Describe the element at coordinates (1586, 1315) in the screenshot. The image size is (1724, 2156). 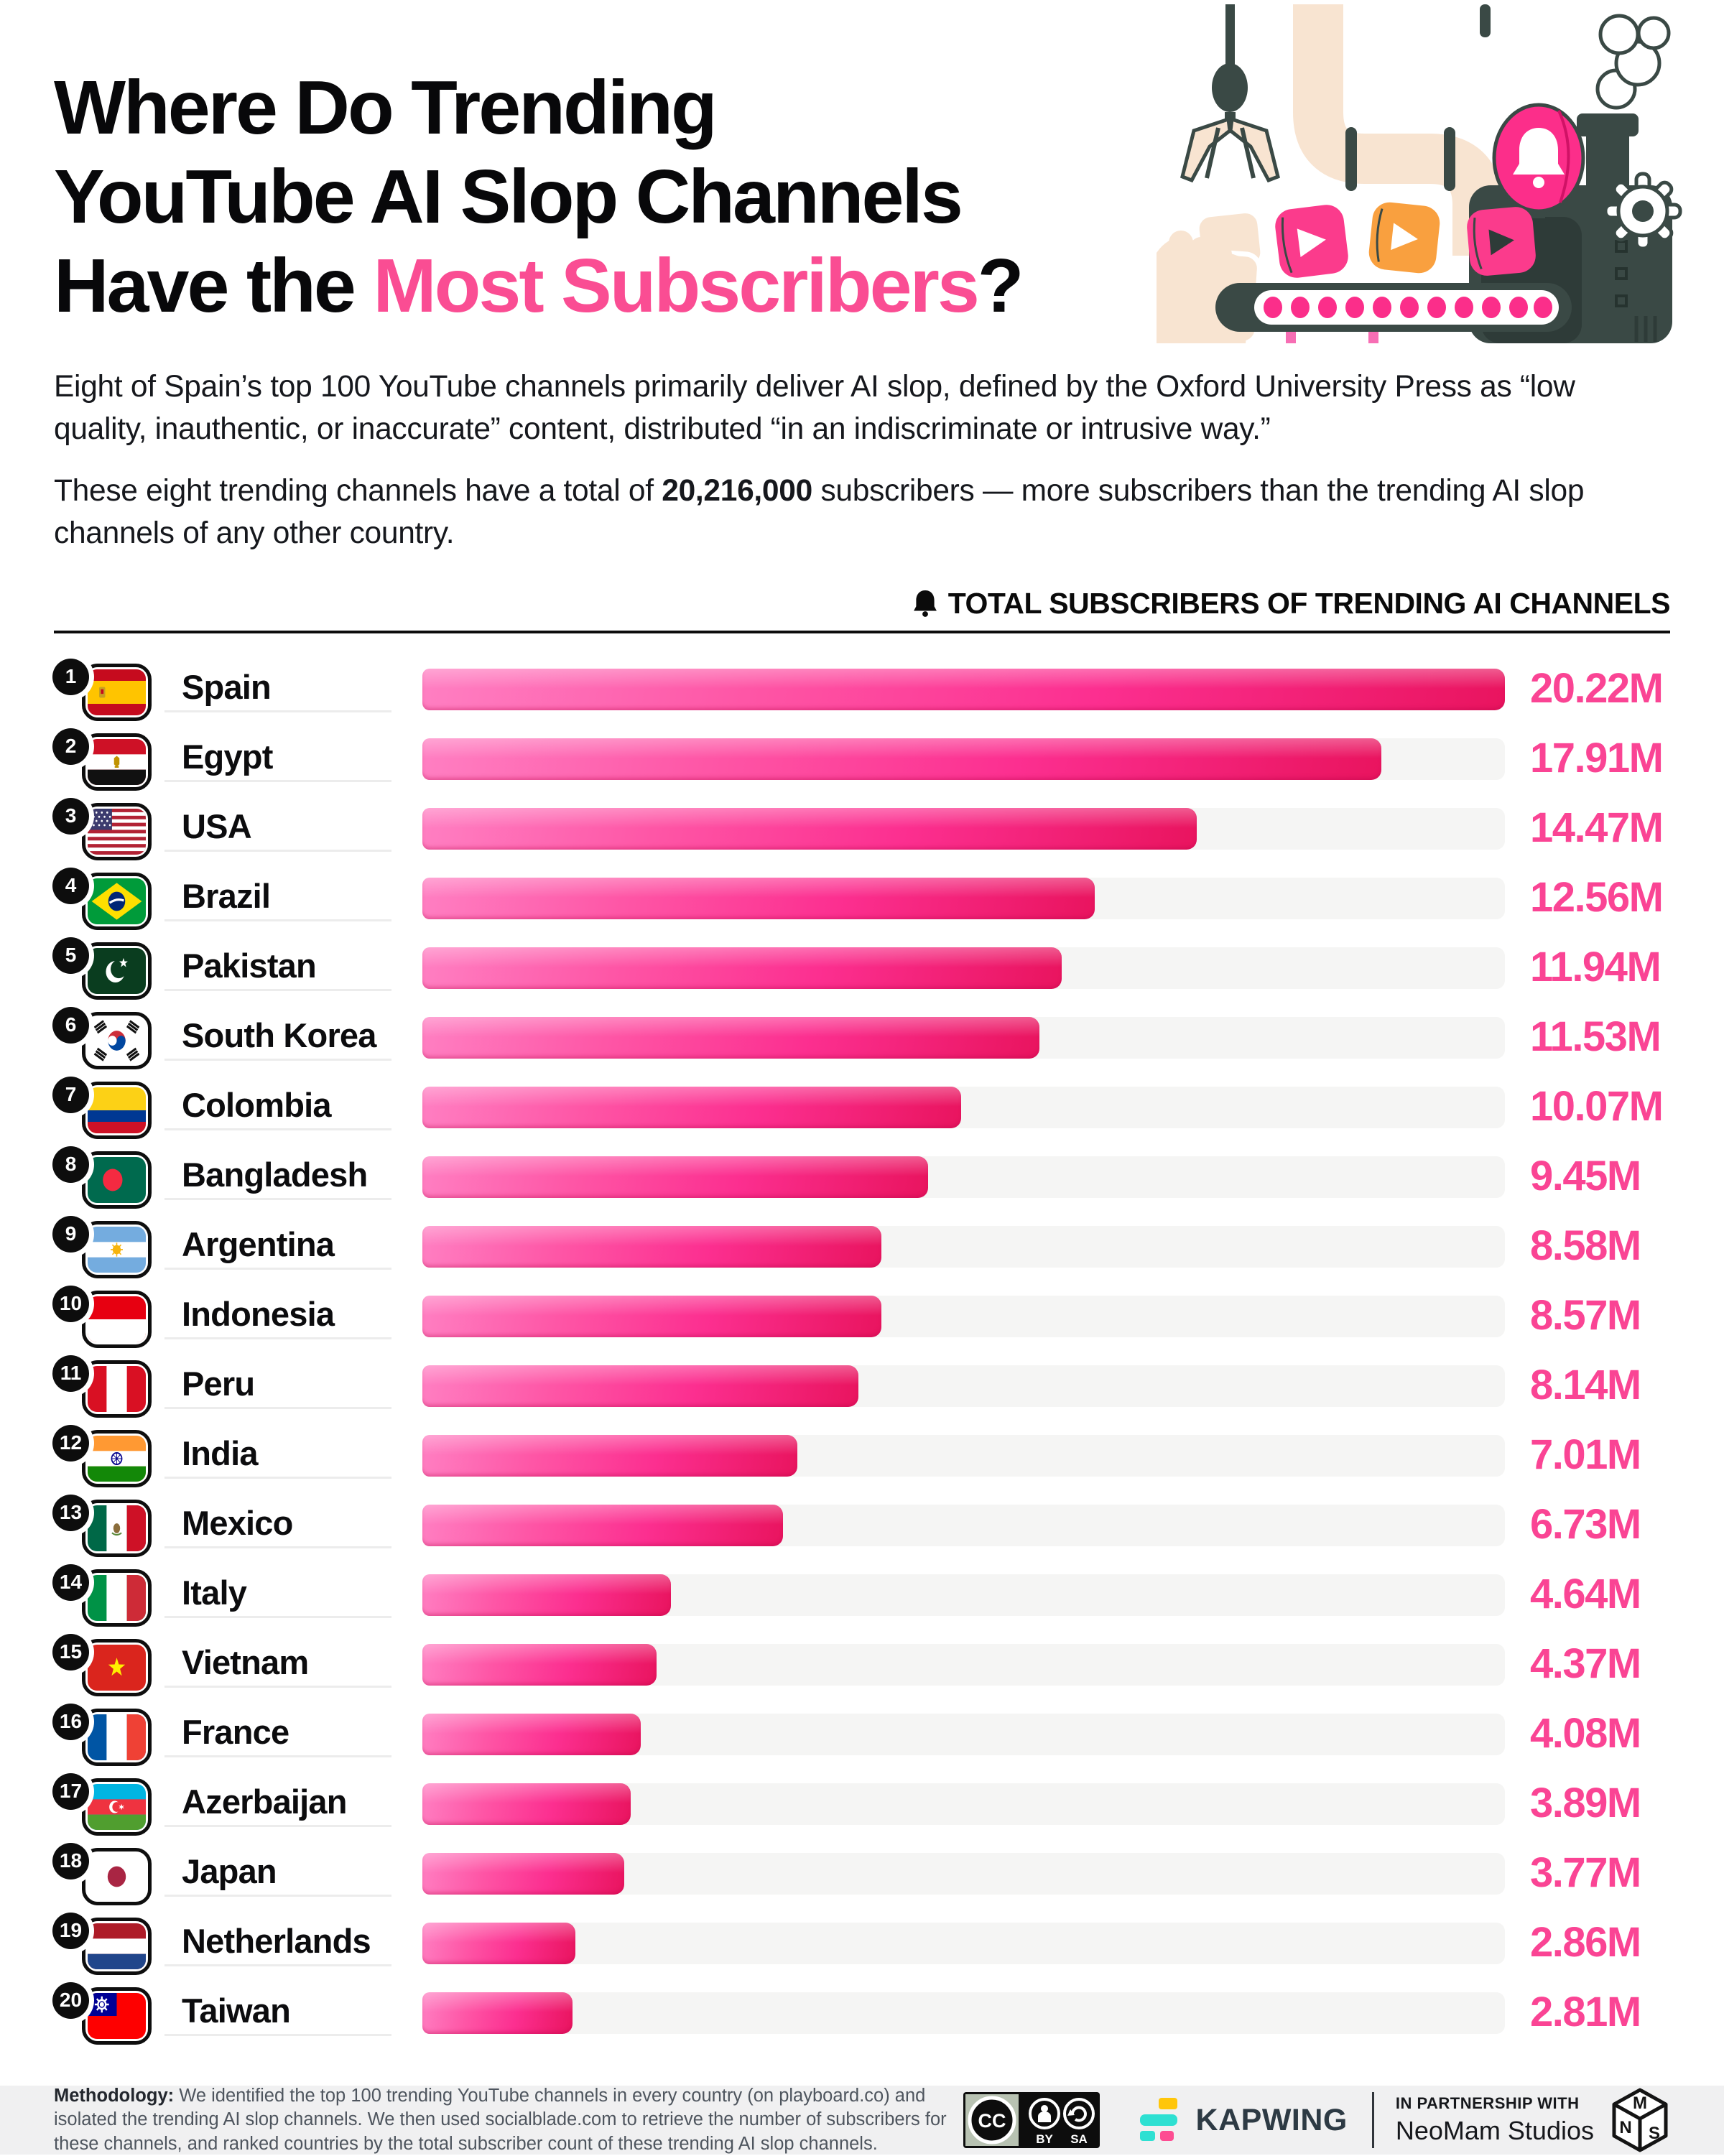
I see `value-label: 8.57M` at that location.